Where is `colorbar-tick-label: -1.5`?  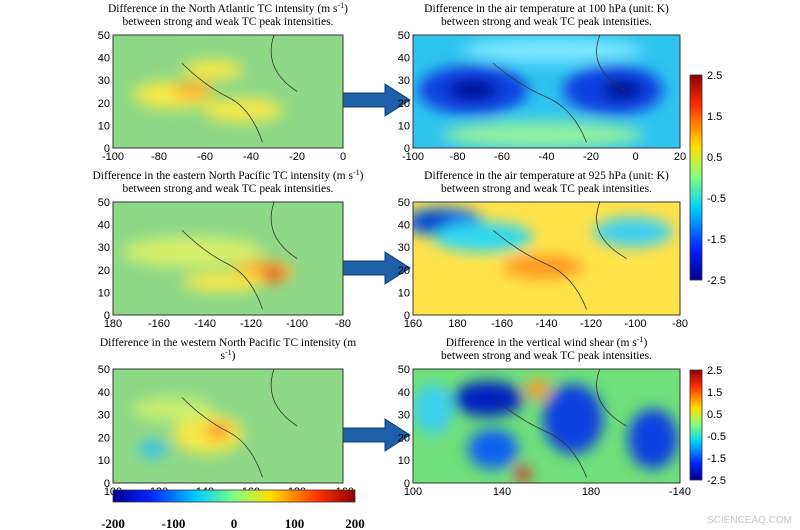 colorbar-tick-label: -1.5 is located at coordinates (716, 240).